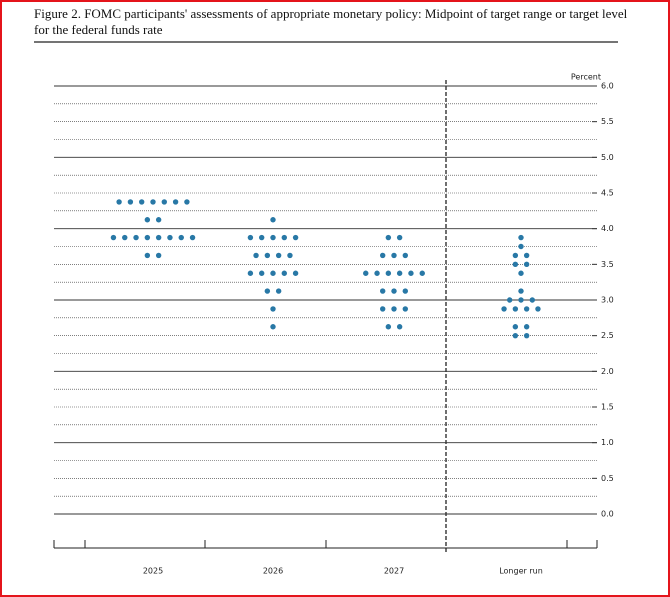 This screenshot has height=597, width=670. I want to click on y-tick-label: 4.5, so click(607, 193).